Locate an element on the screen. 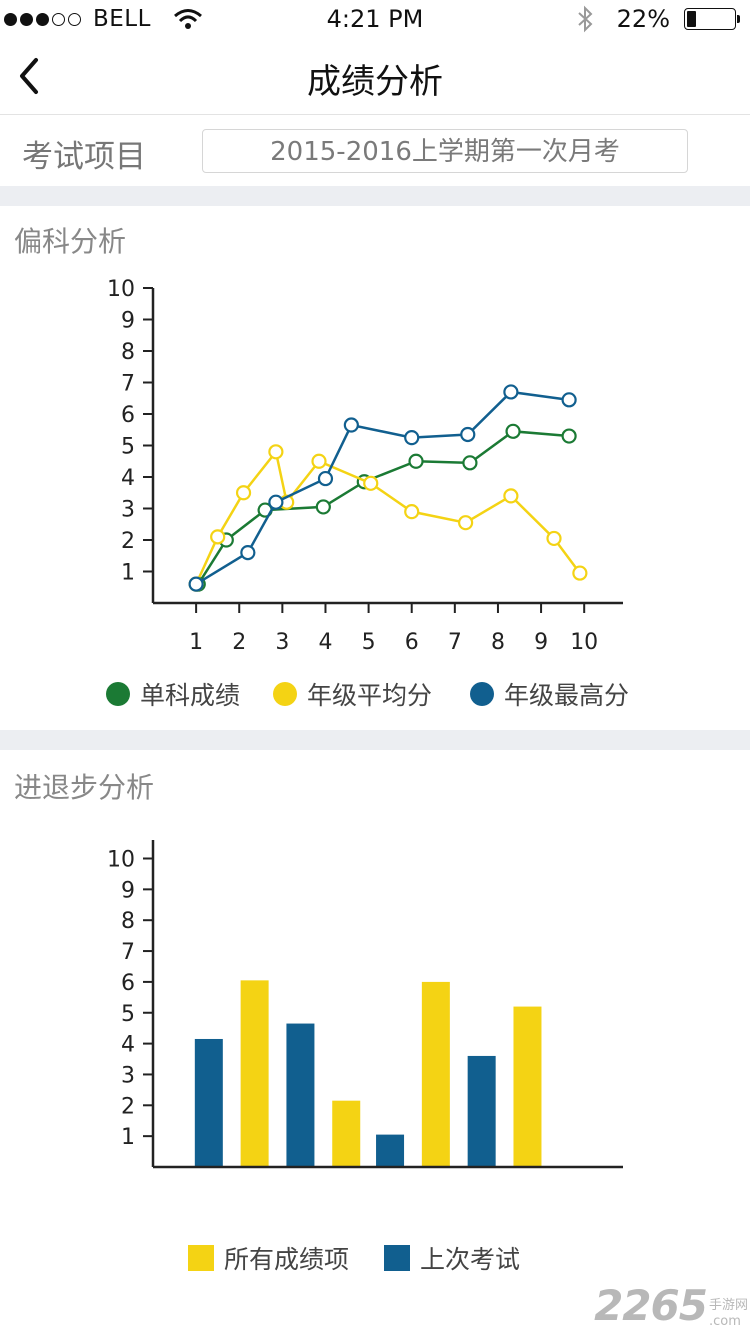 This screenshot has width=750, height=1334. watermark-number: 2265 is located at coordinates (651, 1305).